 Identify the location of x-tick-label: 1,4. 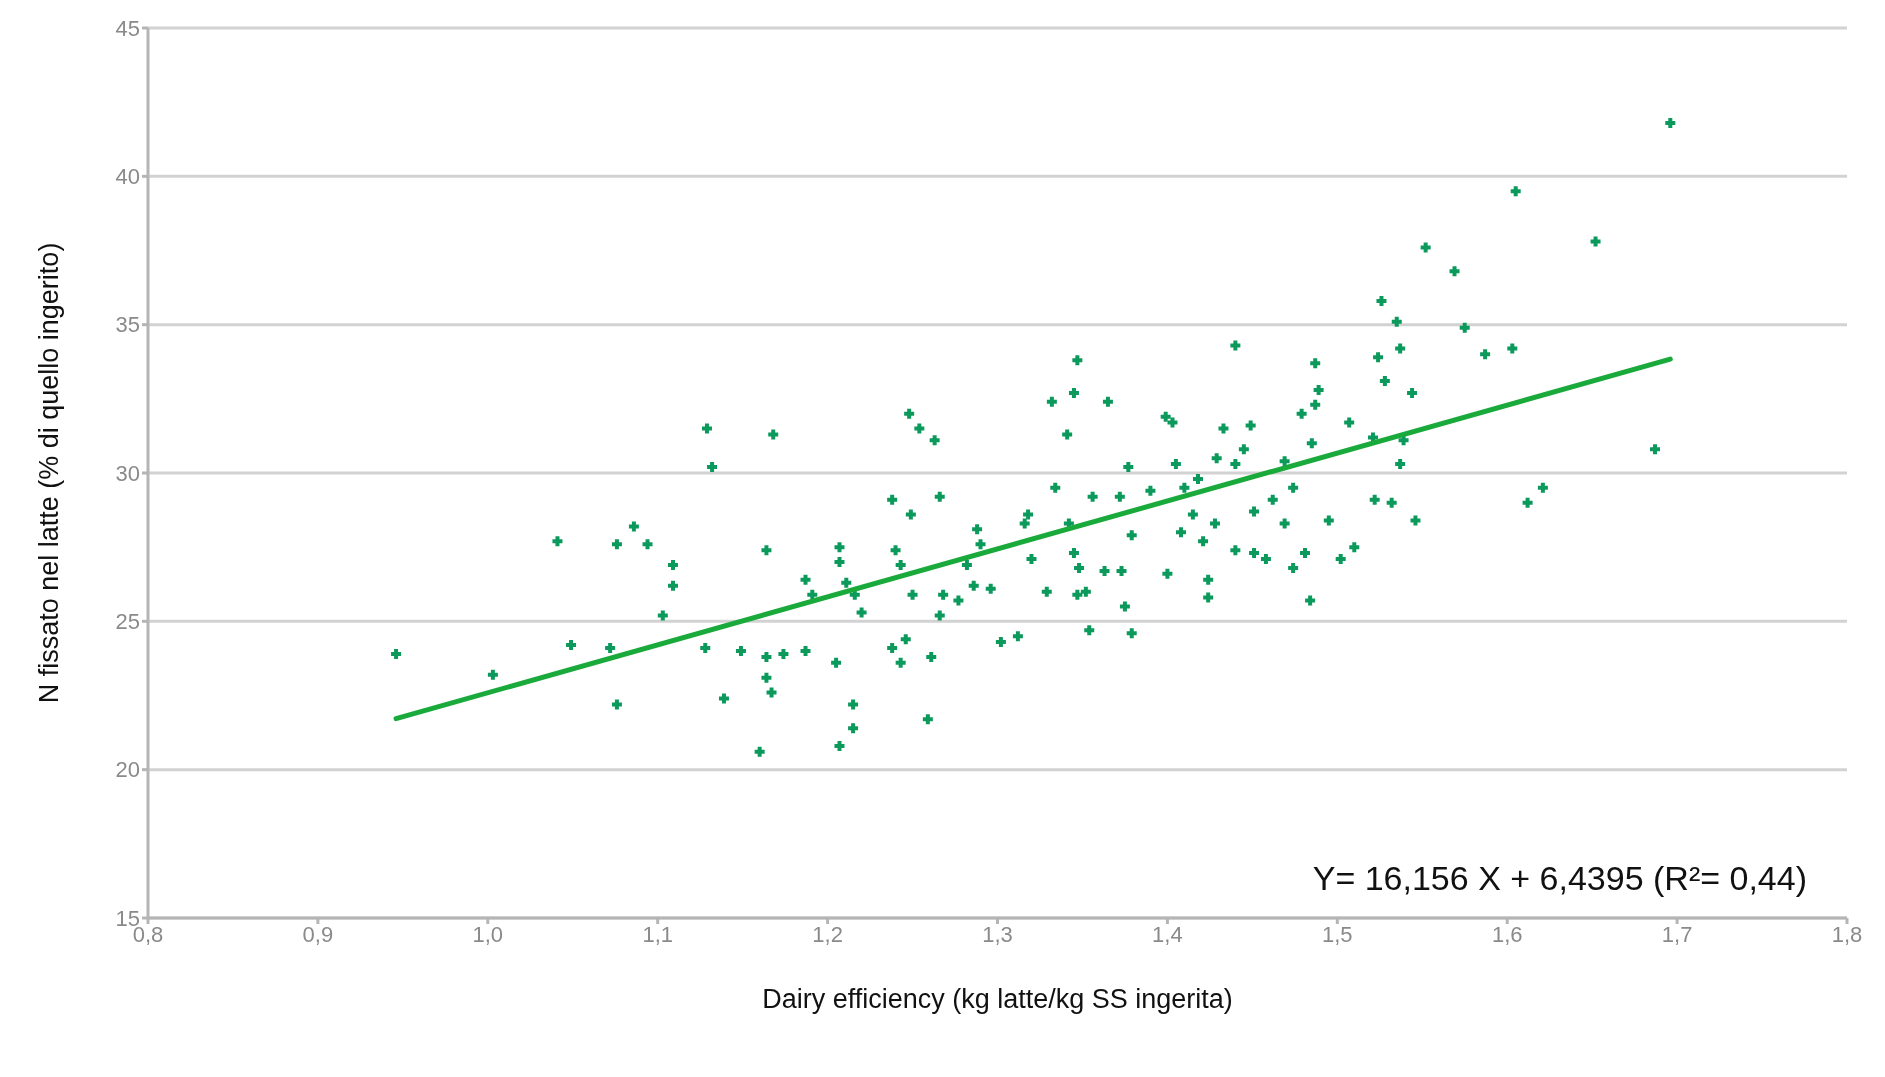
(1167, 934).